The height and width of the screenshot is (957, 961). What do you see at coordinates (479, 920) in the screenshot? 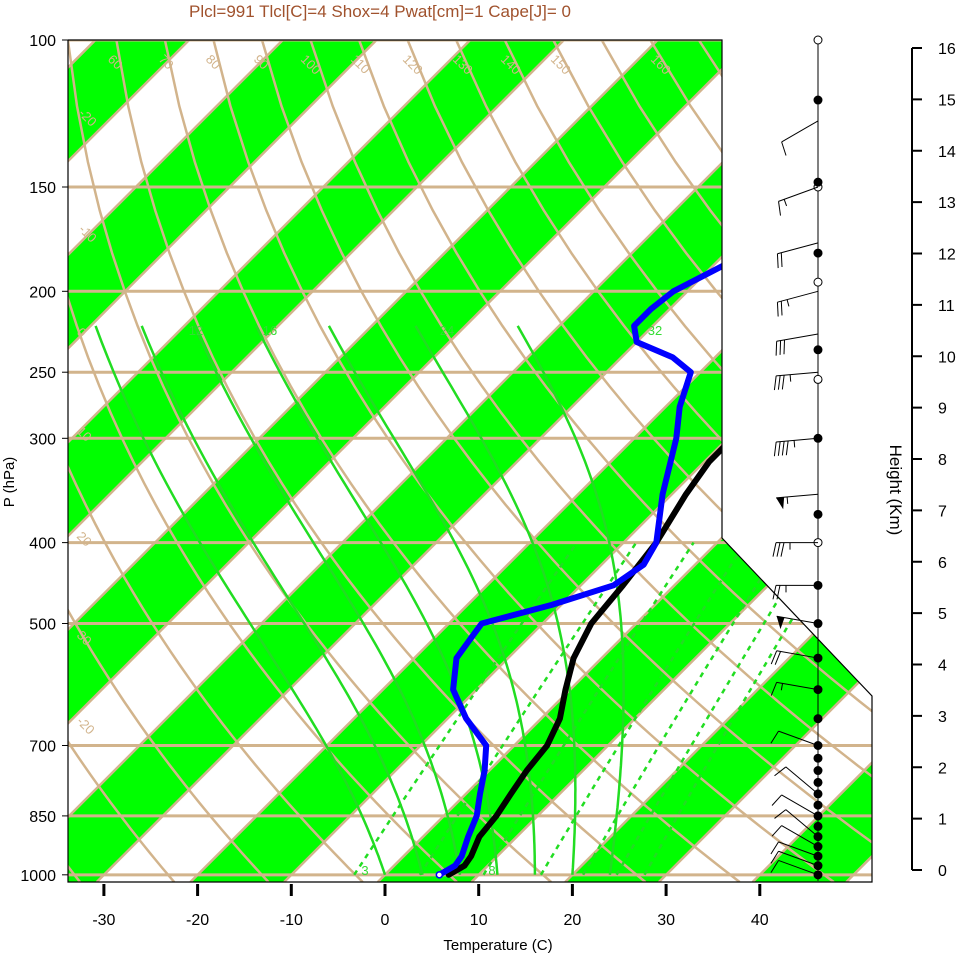
I see `temperature-tick-label: 10` at bounding box center [479, 920].